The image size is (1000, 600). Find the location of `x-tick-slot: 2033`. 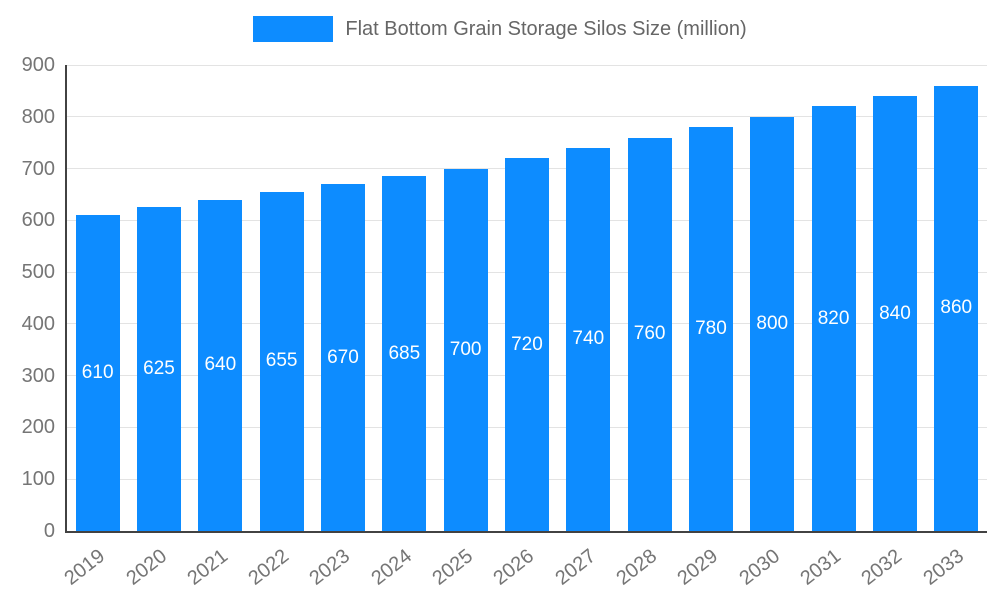

x-tick-slot: 2033 is located at coordinates (952, 566).